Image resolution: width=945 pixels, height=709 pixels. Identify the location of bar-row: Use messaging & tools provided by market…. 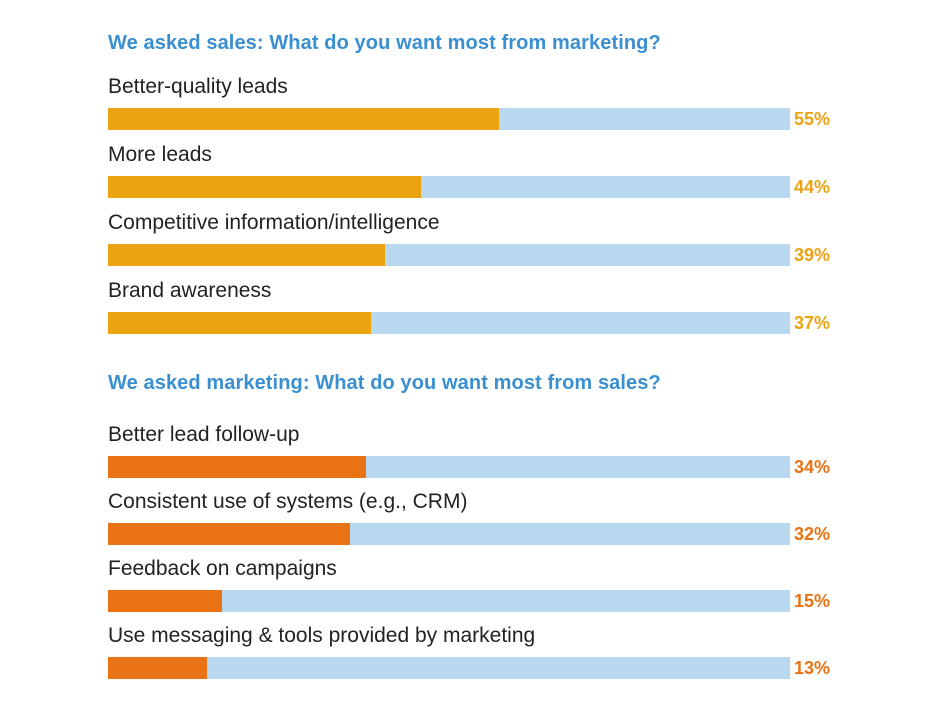
(472, 654).